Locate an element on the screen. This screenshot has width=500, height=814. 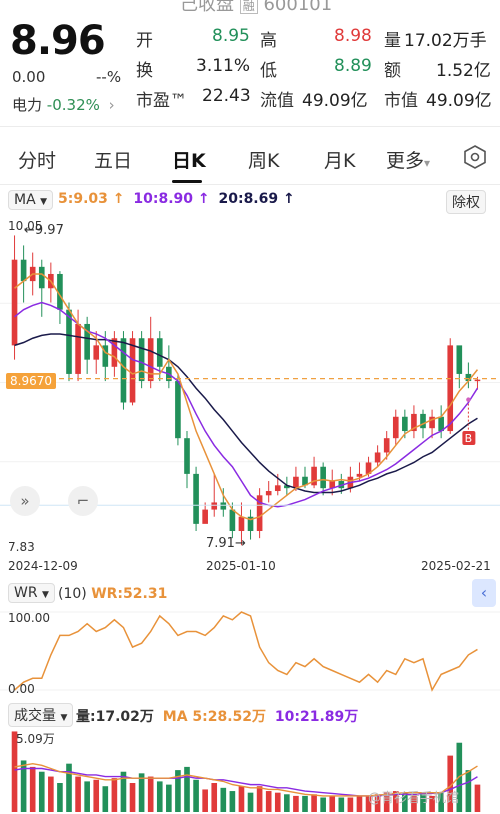
volume-ma10-line is located at coordinates (246, 782).